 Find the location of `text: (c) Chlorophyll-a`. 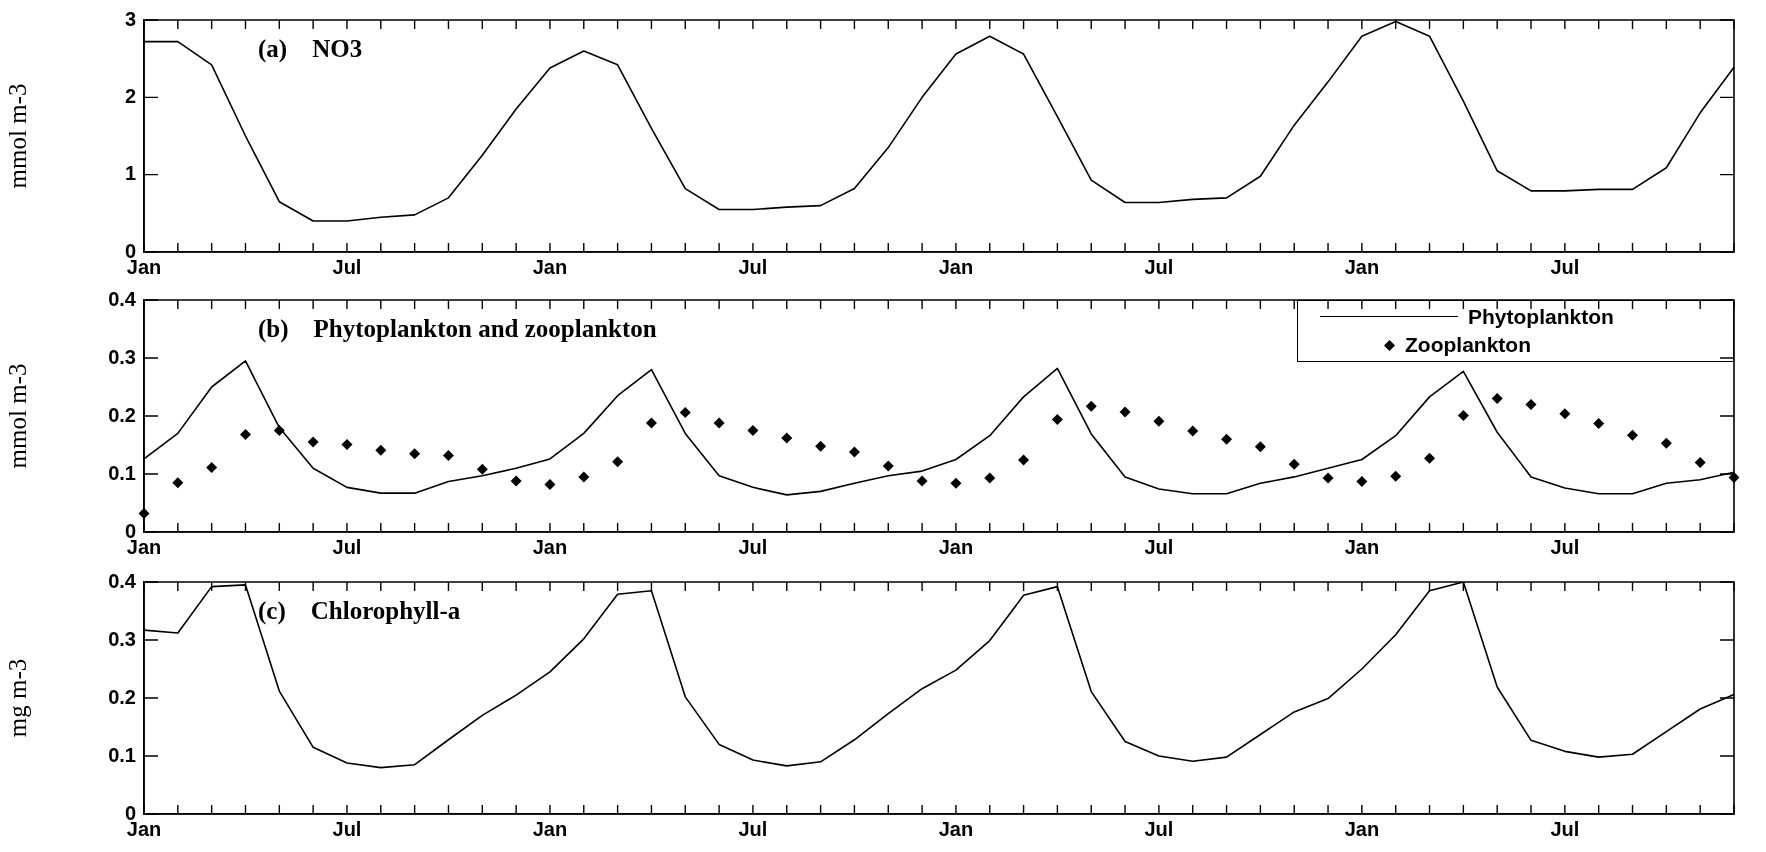

text: (c) Chlorophyll-a is located at coordinates (359, 611).